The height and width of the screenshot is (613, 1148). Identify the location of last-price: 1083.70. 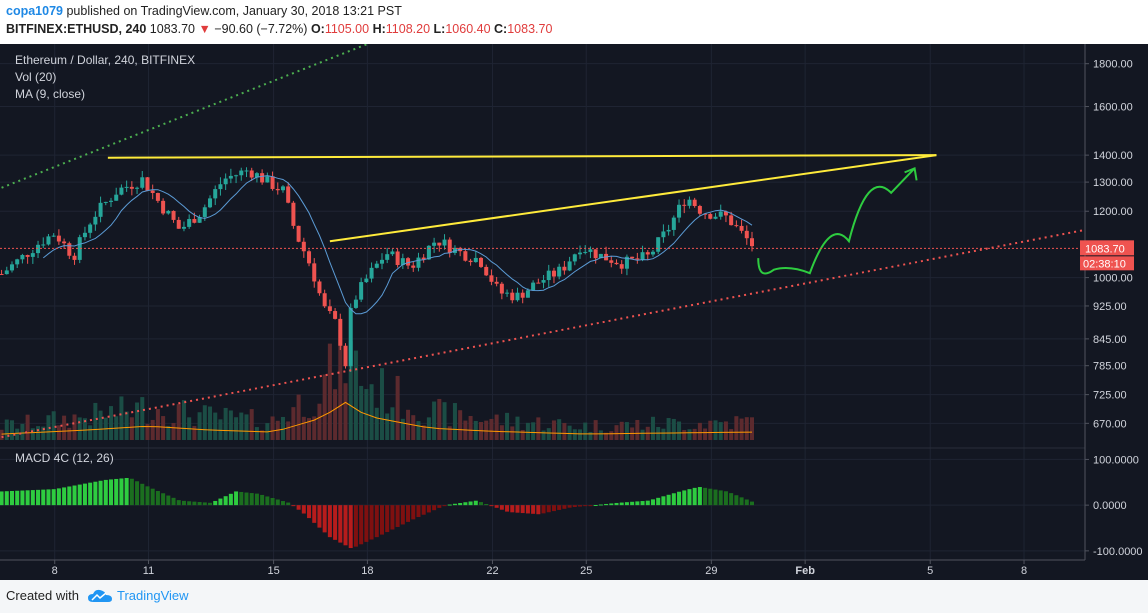
(172, 29).